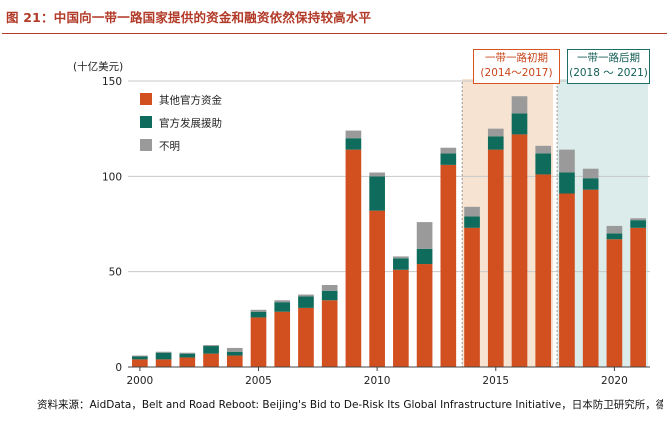  Describe the element at coordinates (401, 318) in the screenshot. I see `bar-official-funds-2011` at that location.